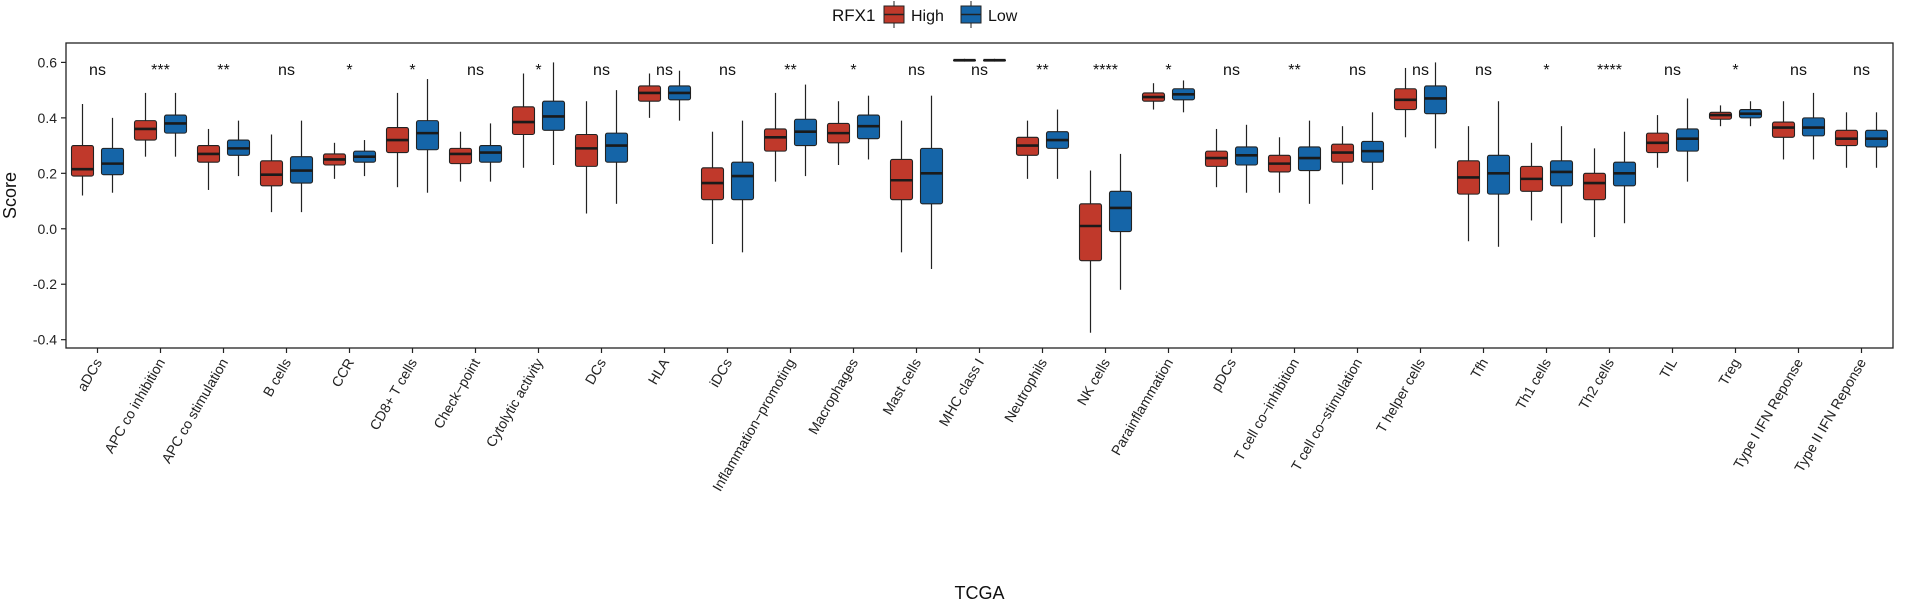  I want to click on x-tick-label: aDCs, so click(89, 375).